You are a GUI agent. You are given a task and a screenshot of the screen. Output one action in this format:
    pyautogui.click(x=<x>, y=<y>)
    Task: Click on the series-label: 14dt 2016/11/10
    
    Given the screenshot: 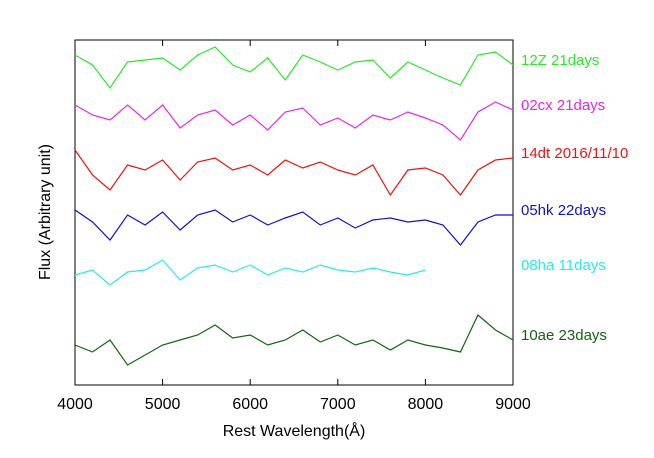 What is the action you would take?
    pyautogui.click(x=574, y=153)
    